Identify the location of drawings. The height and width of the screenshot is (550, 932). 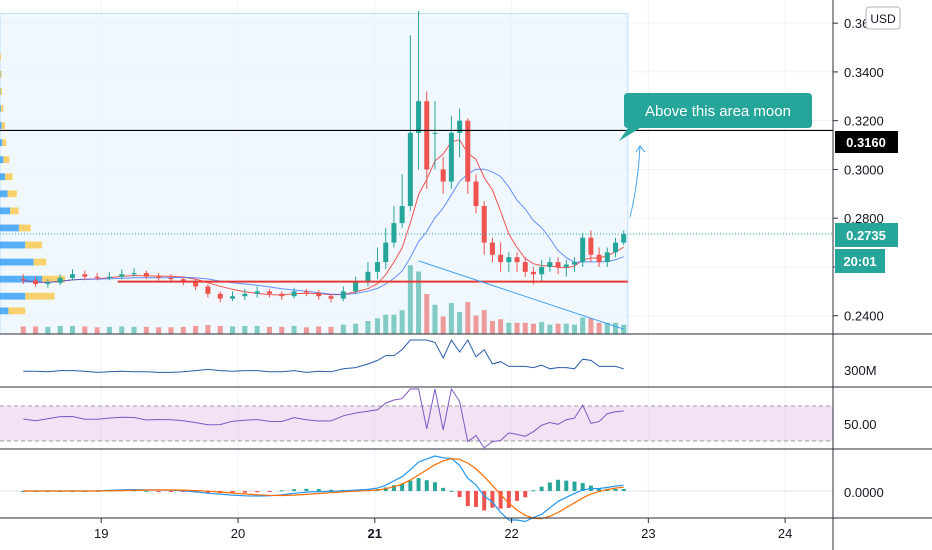
(532, 237).